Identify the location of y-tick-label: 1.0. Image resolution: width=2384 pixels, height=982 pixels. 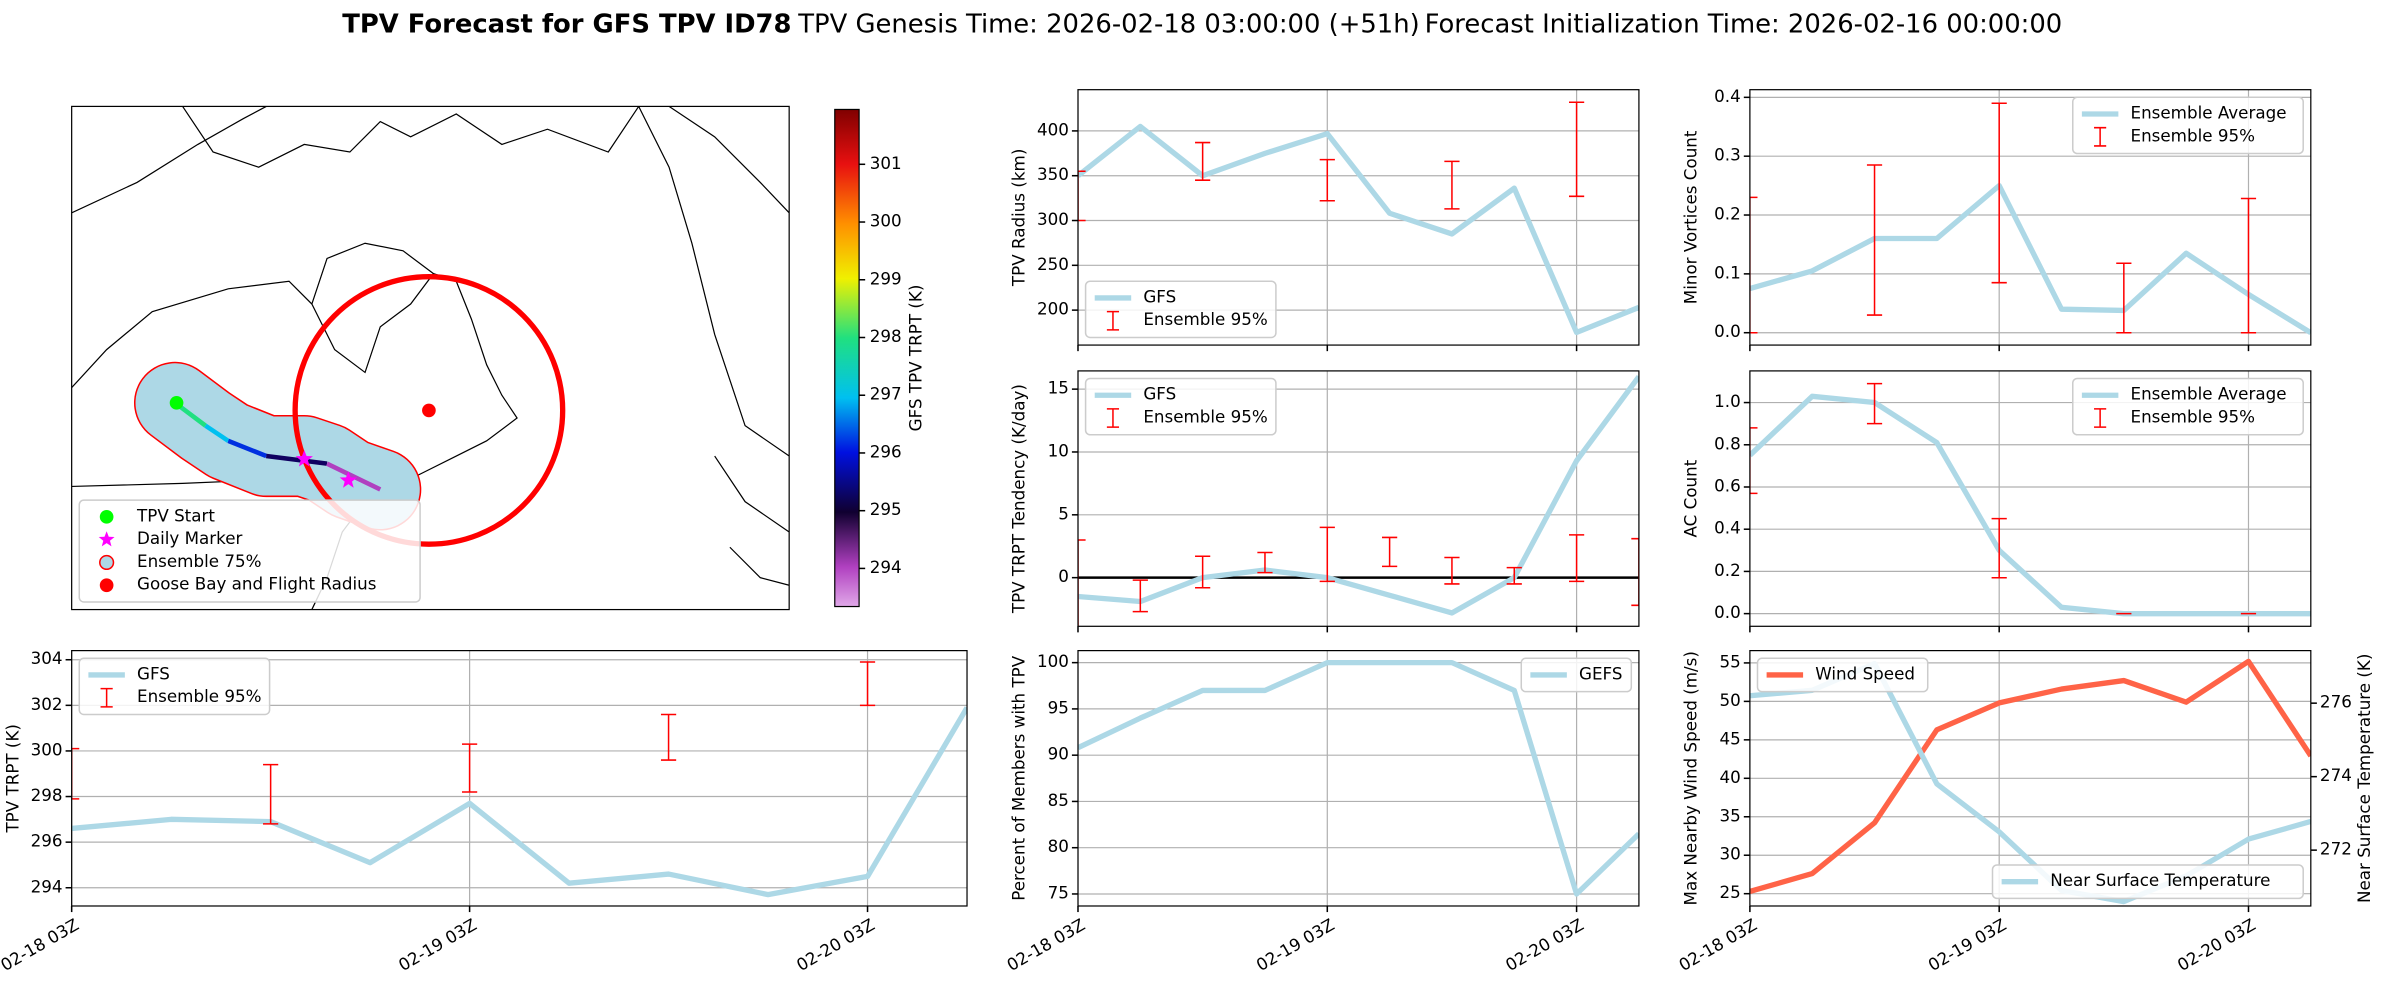
(1727, 401).